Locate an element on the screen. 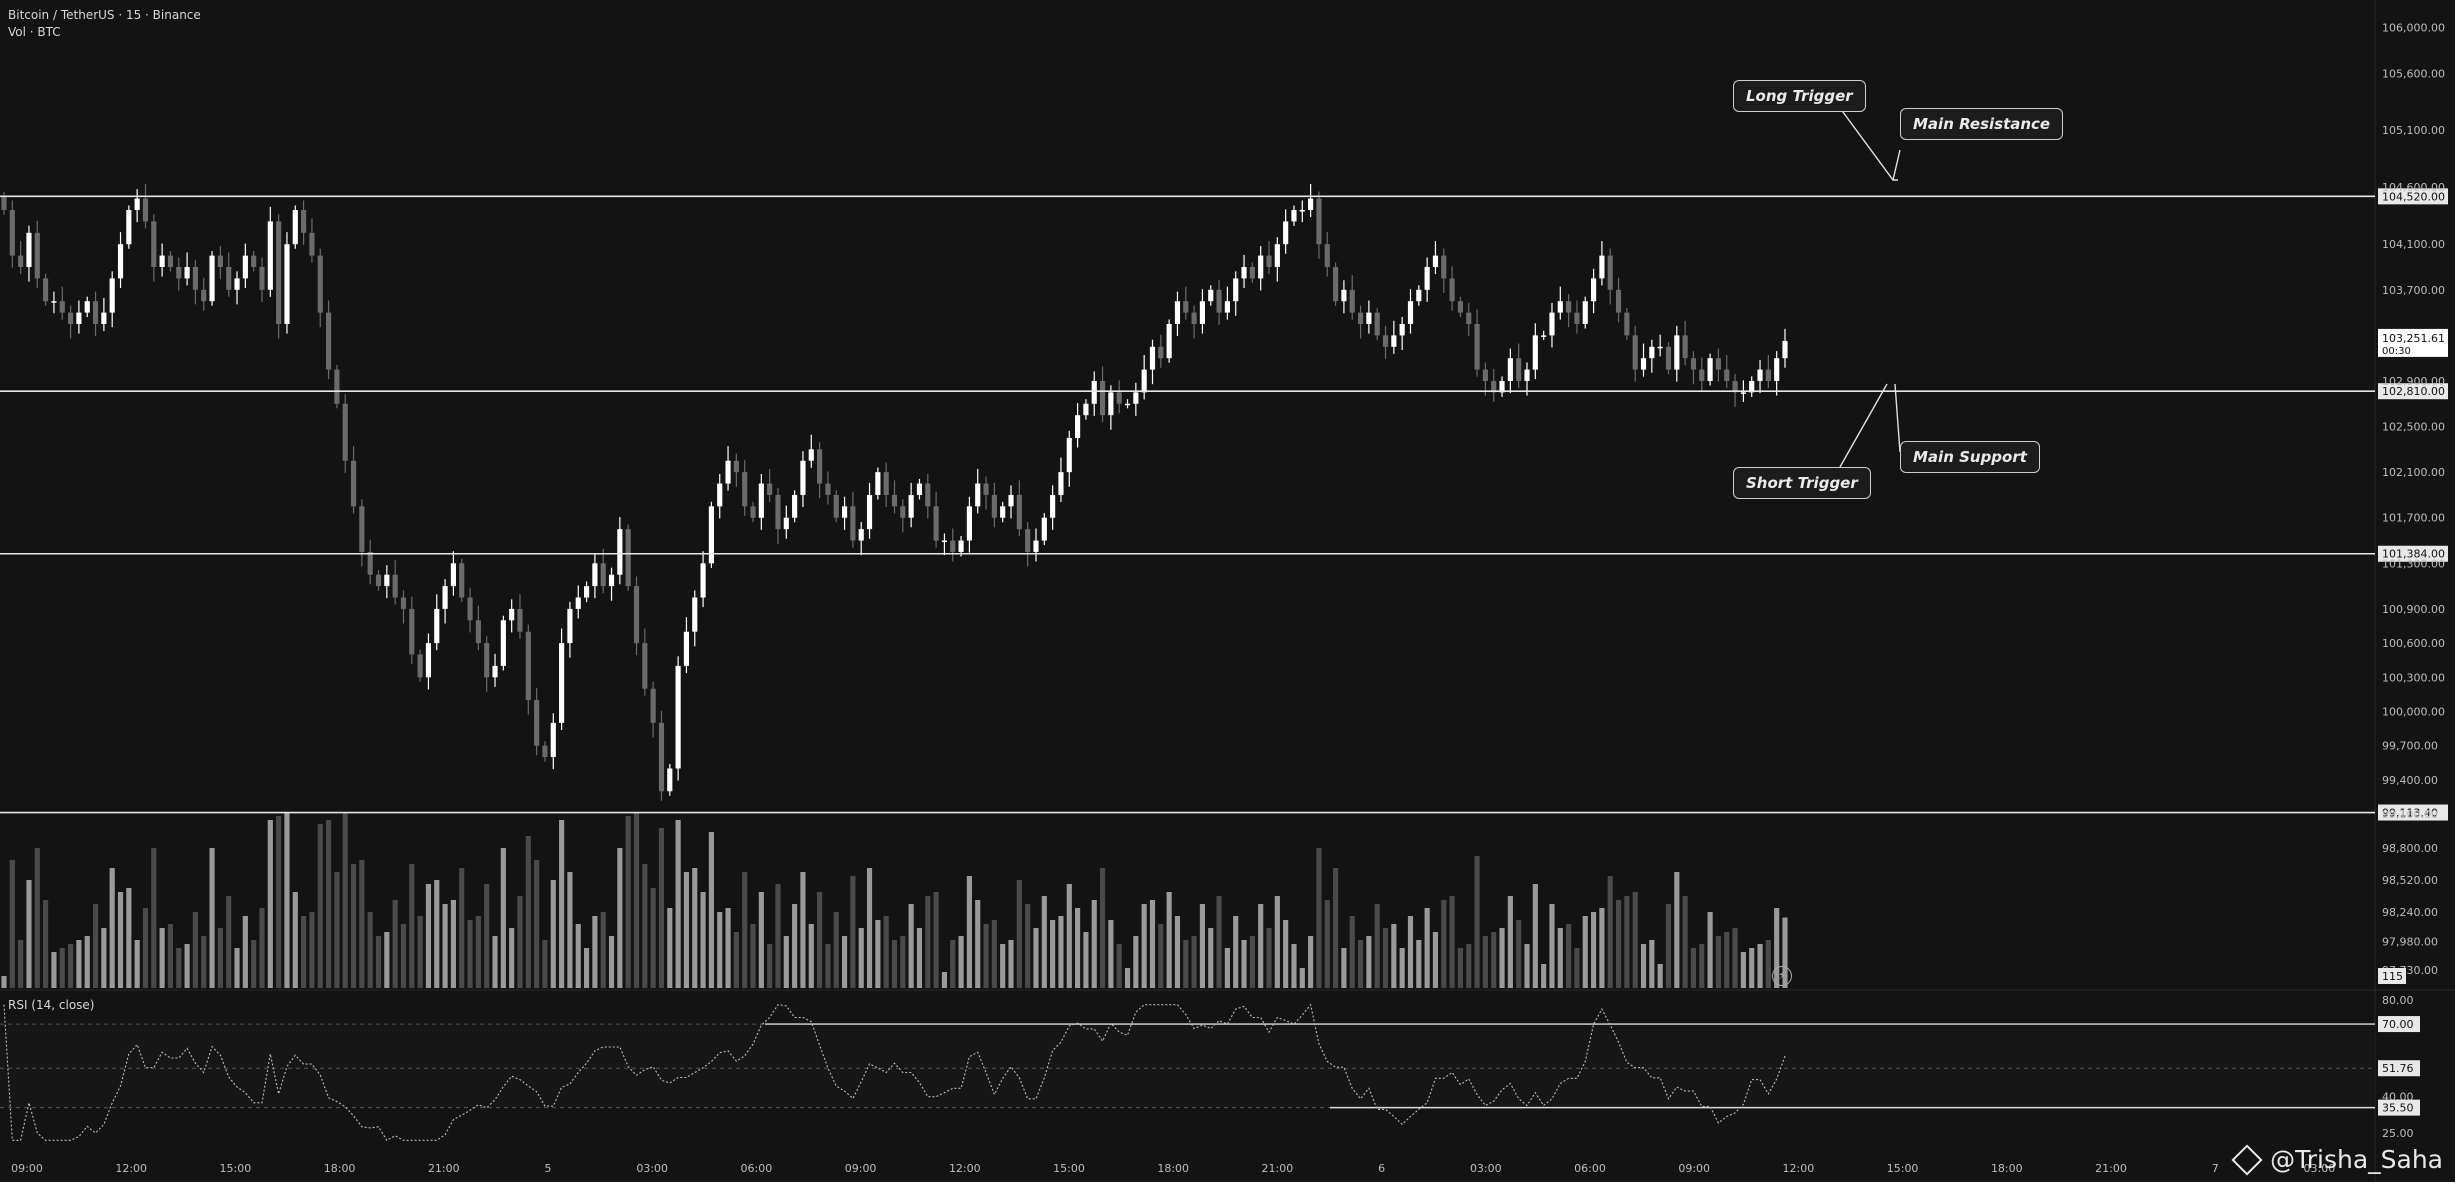 This screenshot has width=2455, height=1182. price-tick: 100,300.00 is located at coordinates (2413, 677).